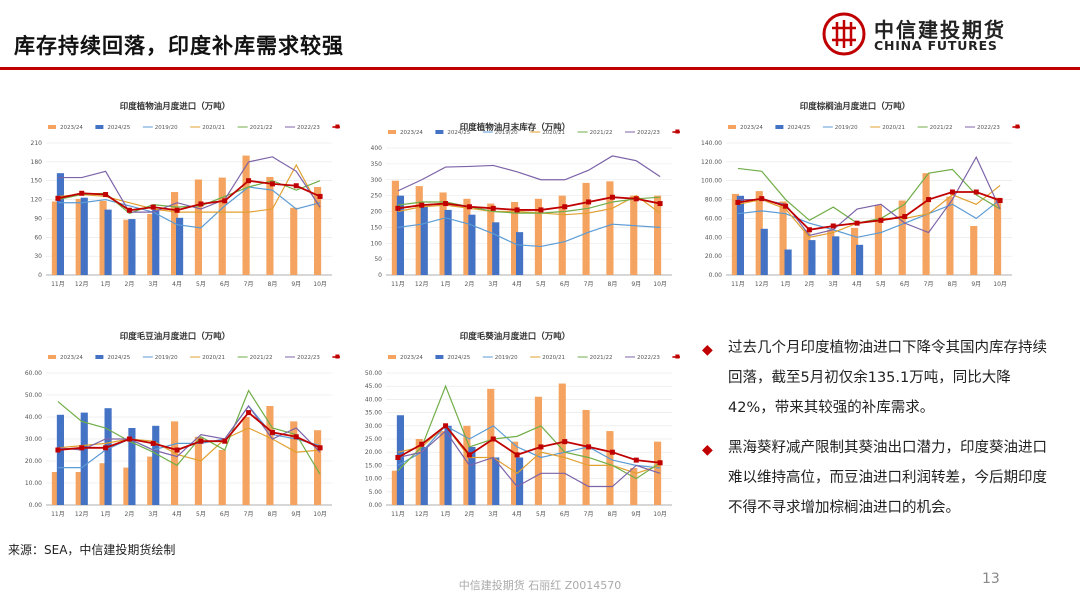  Describe the element at coordinates (249, 514) in the screenshot. I see `x-tick-label: 7月` at that location.